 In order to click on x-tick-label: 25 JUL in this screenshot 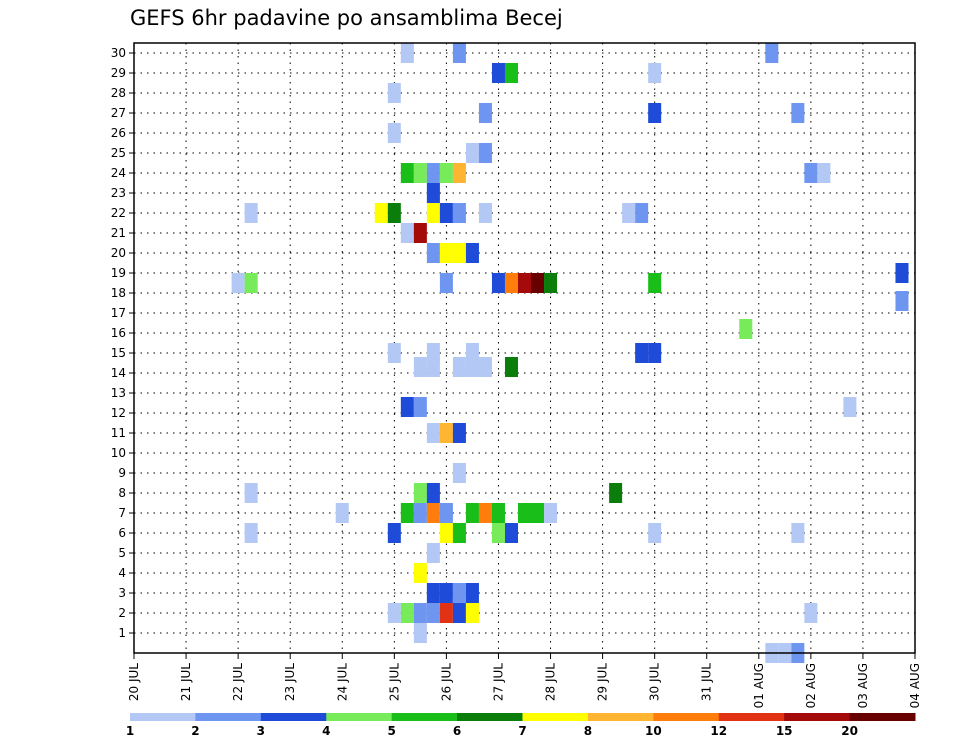, I will do `click(394, 682)`.